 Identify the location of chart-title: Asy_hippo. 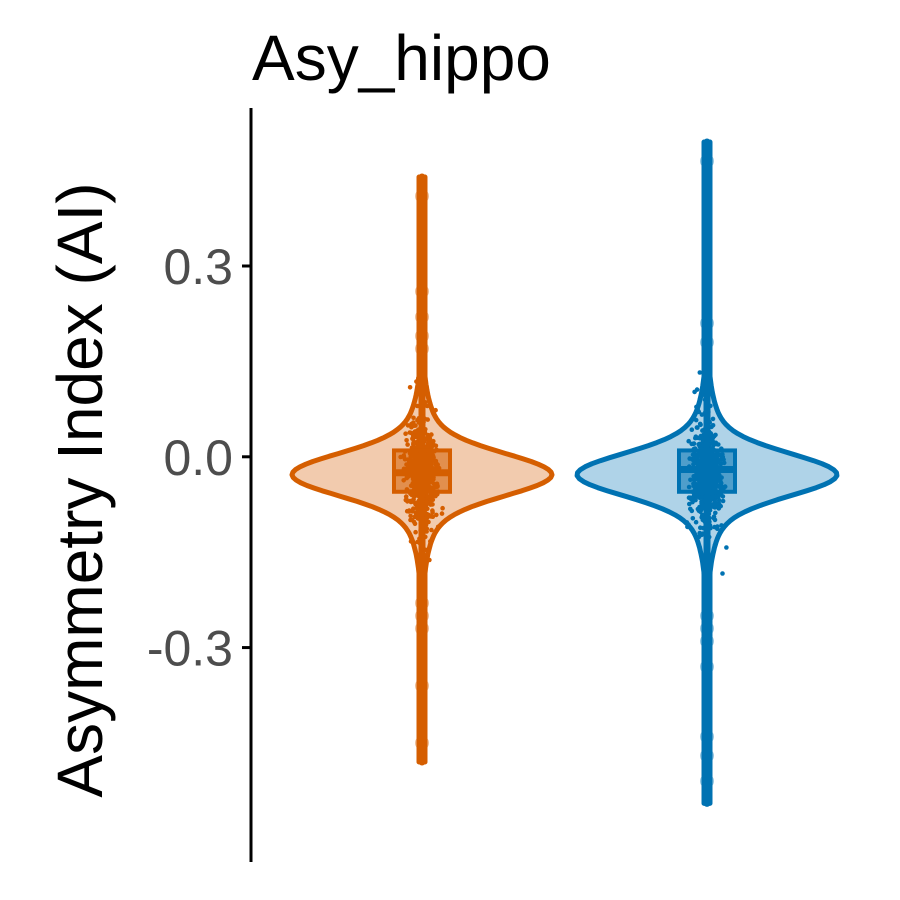
(401, 58).